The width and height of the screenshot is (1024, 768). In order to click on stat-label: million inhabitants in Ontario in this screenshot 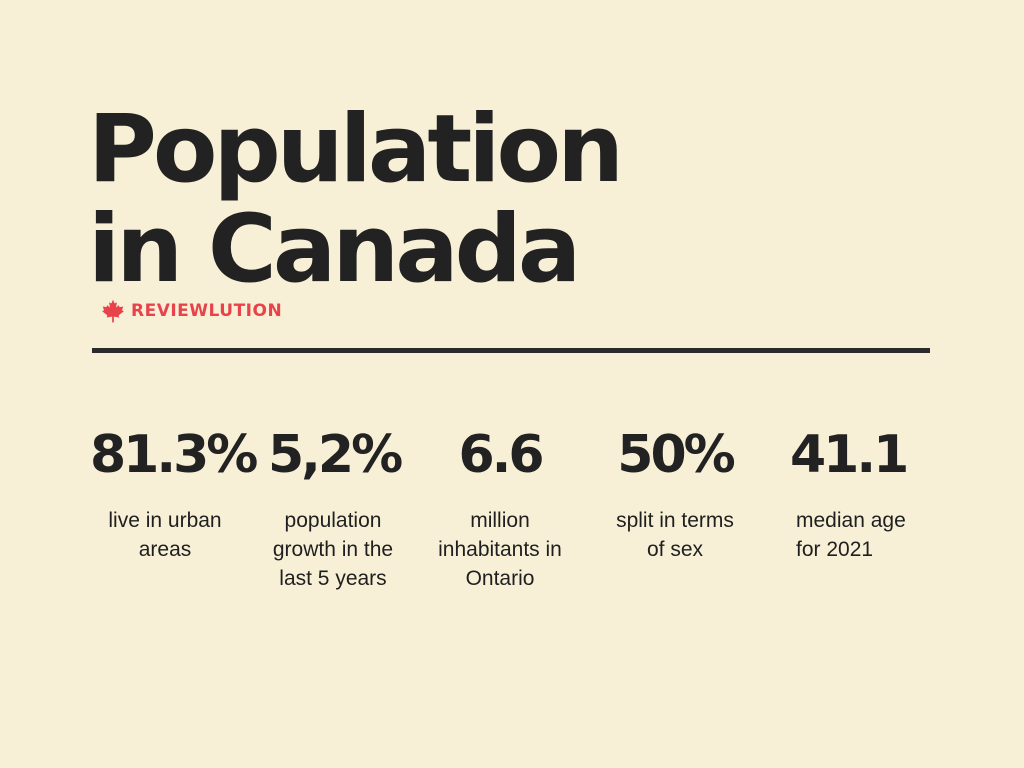, I will do `click(500, 549)`.